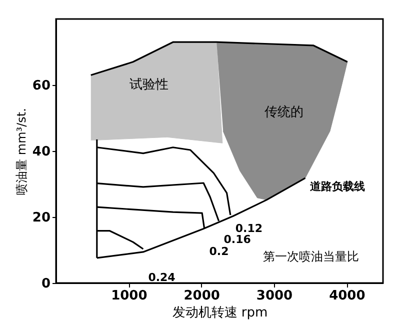 The image size is (394, 327). I want to click on y-axis-title: 喷油量 mm³/st., so click(21, 151).